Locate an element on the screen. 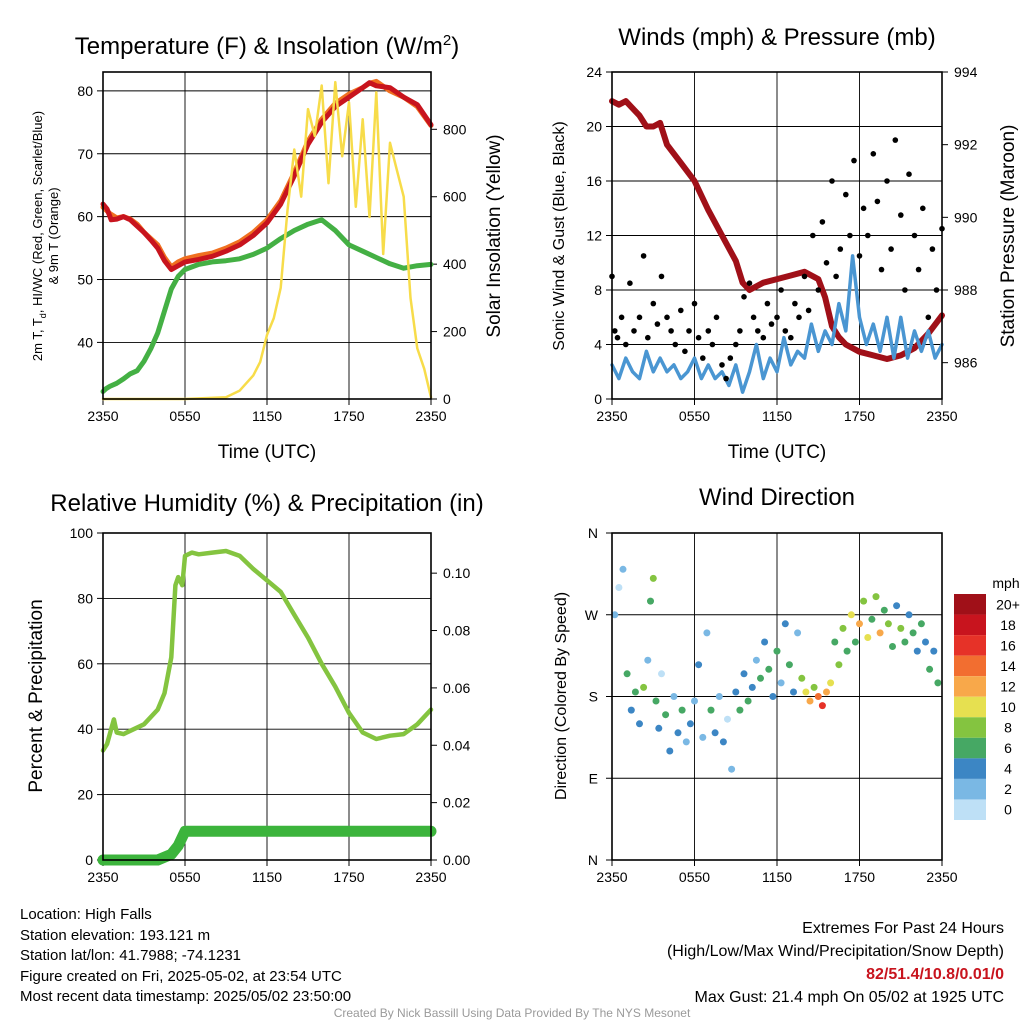 This screenshot has width=1024, height=1024. wdir-chart-frame is located at coordinates (777, 696).